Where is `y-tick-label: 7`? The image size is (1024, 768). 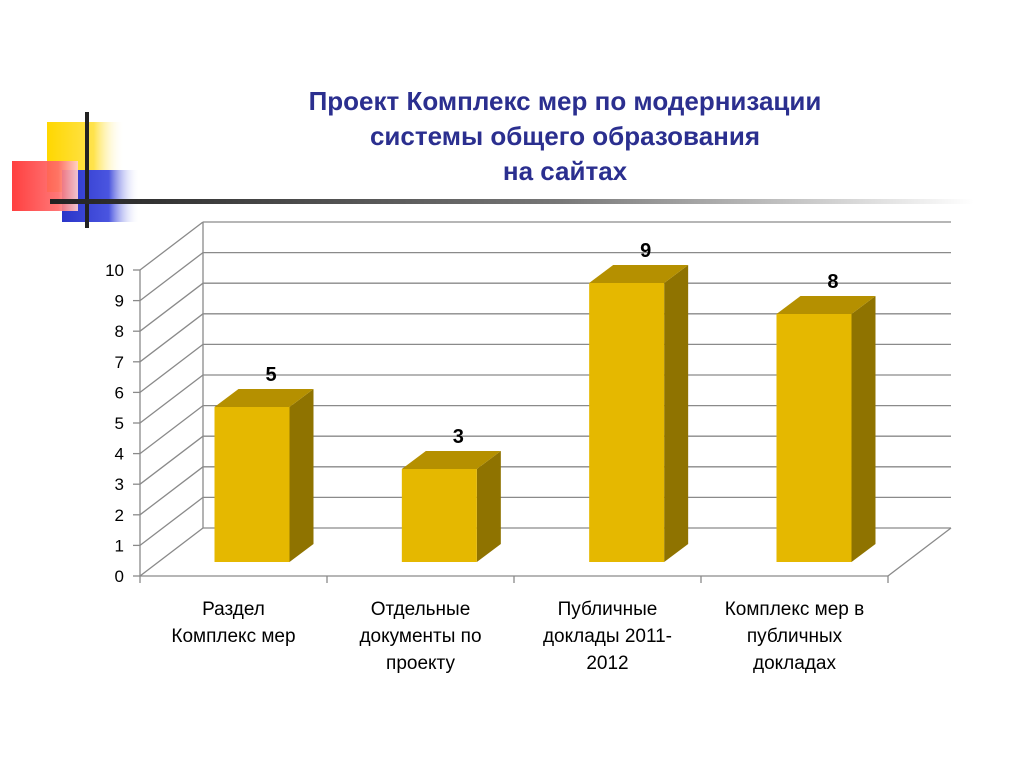 y-tick-label: 7 is located at coordinates (119, 362).